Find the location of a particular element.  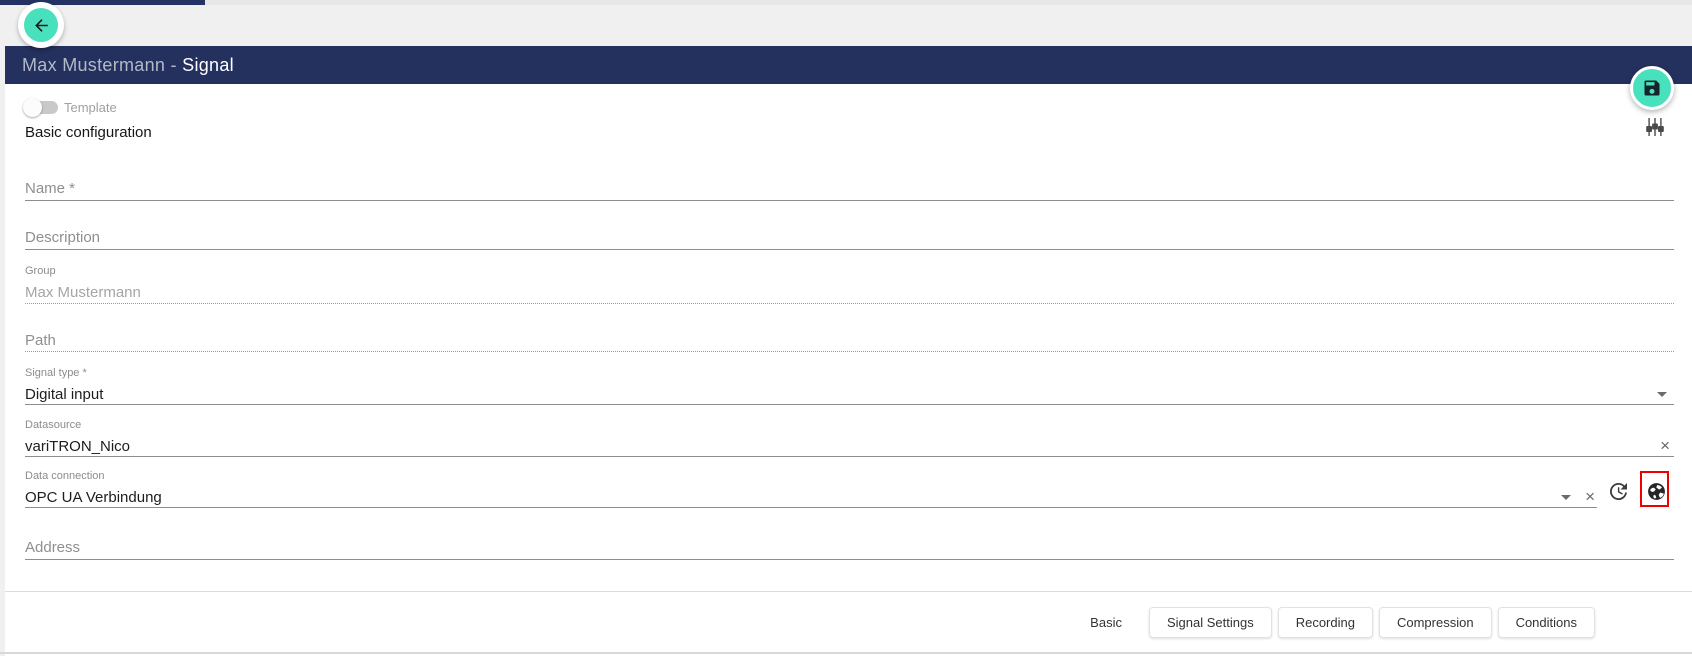

address-field is located at coordinates (849, 548).